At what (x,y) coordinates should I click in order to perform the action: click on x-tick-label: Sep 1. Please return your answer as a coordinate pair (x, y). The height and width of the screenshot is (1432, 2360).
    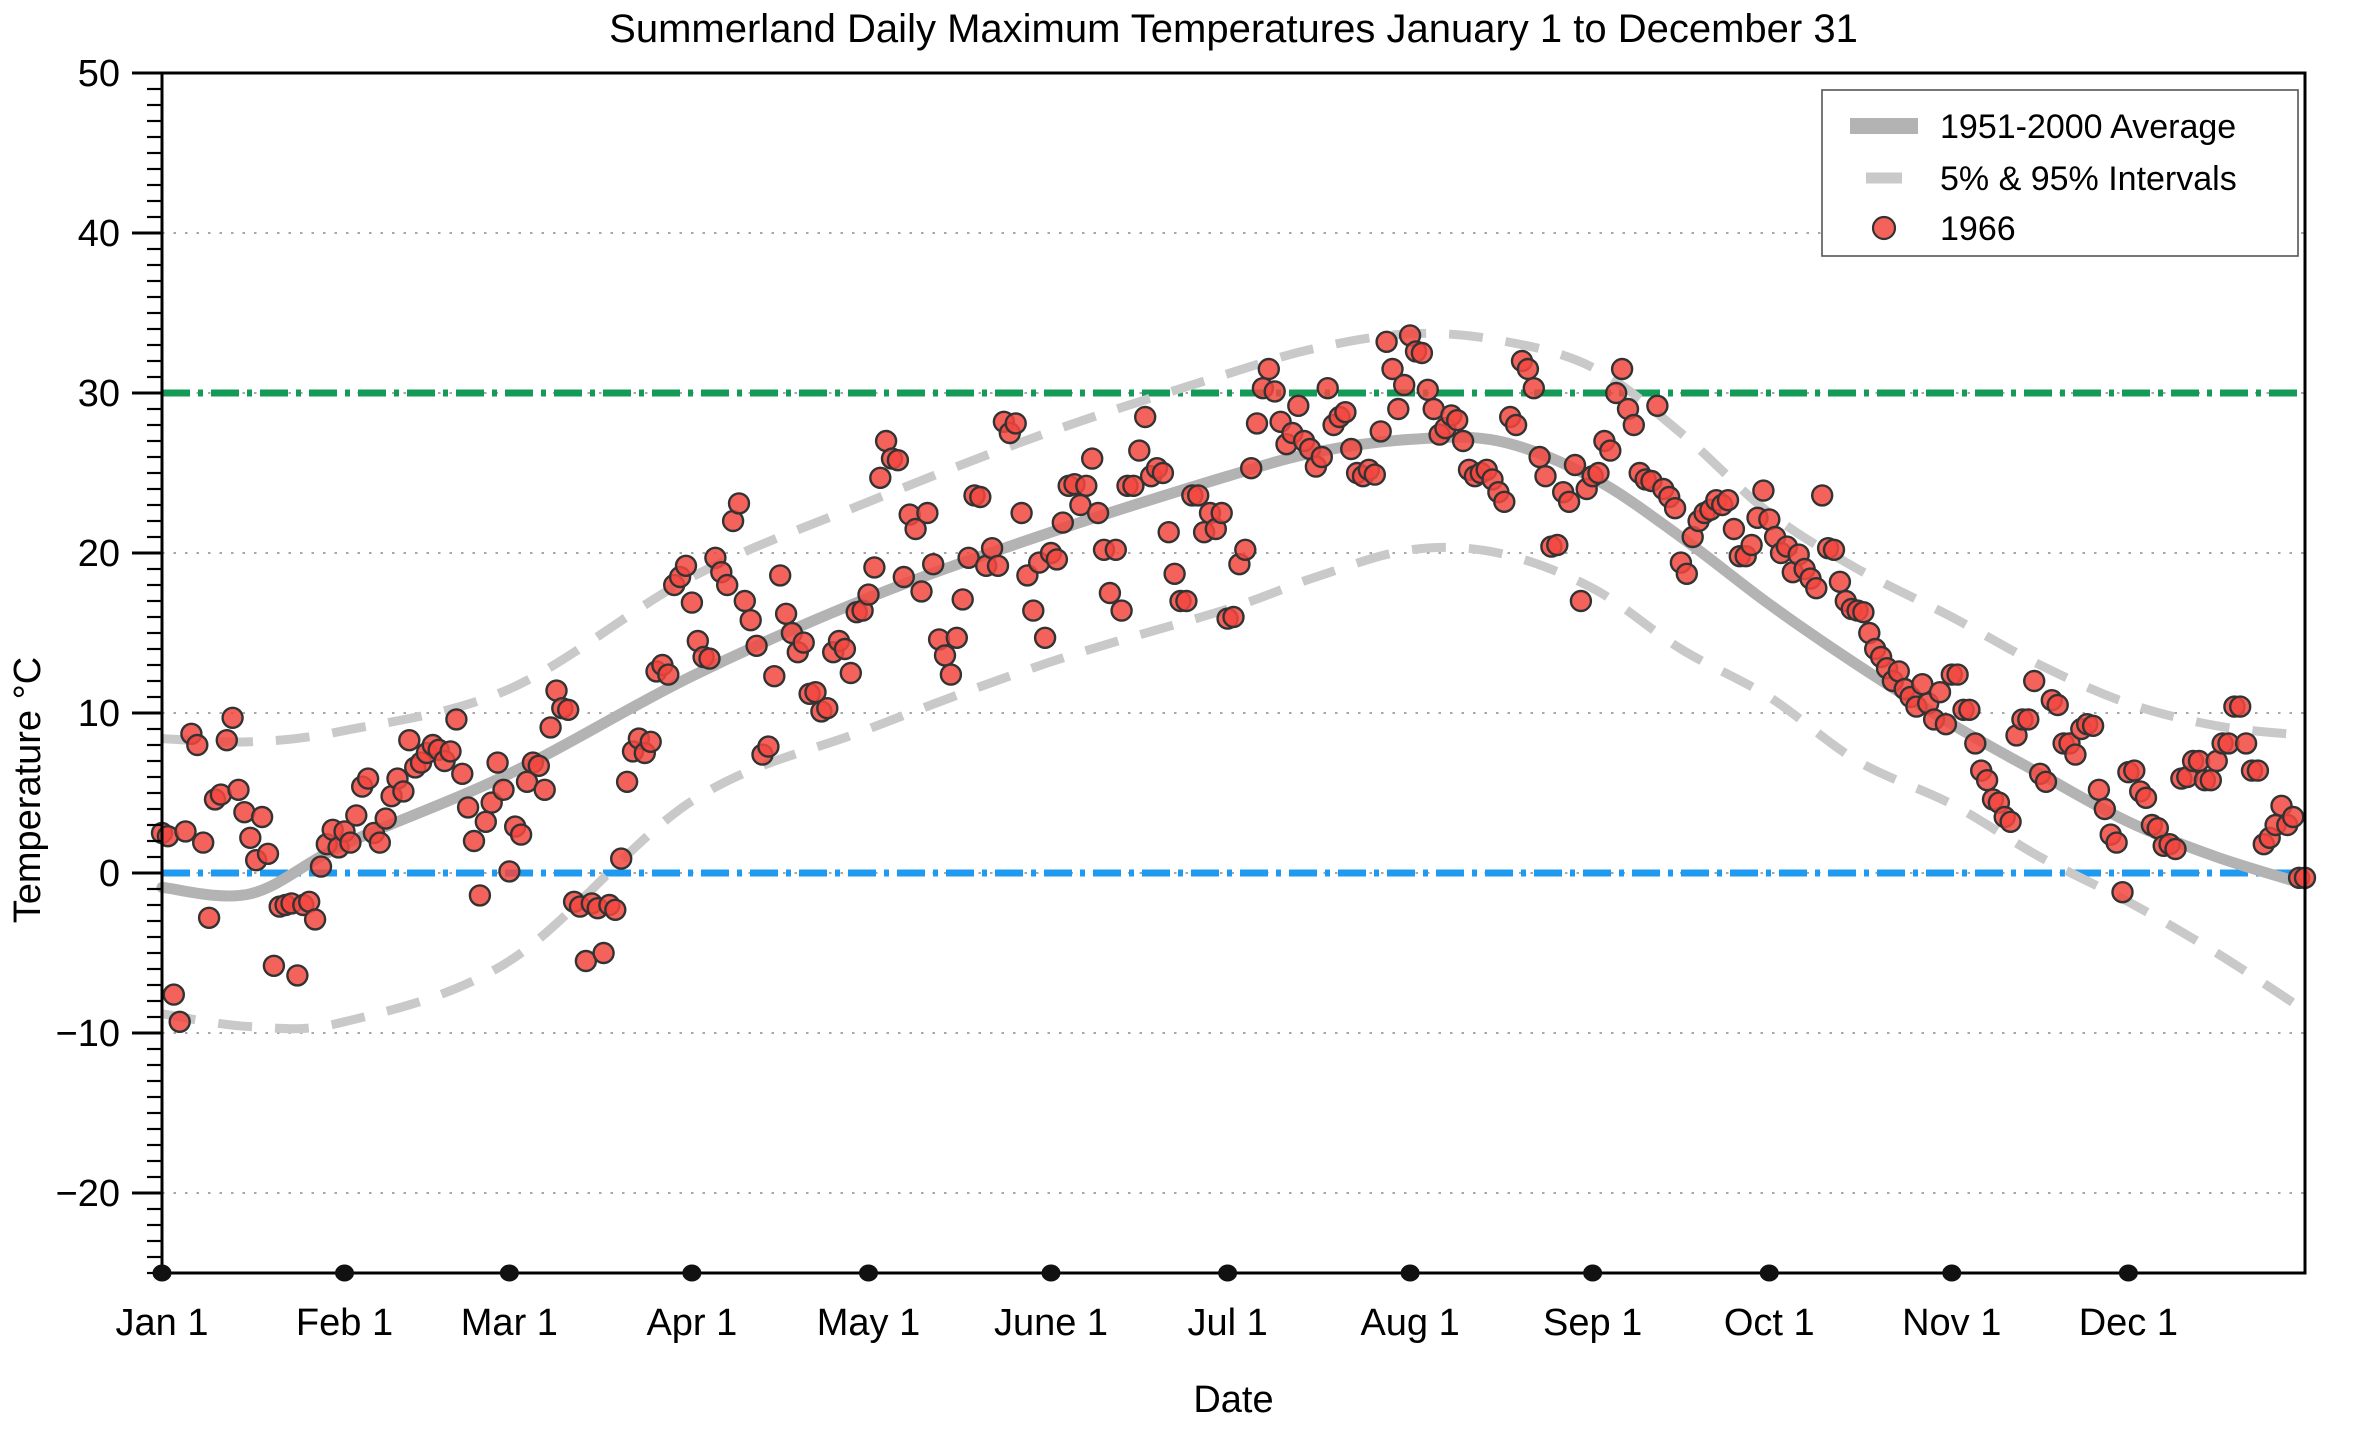
    Looking at the image, I should click on (1592, 1323).